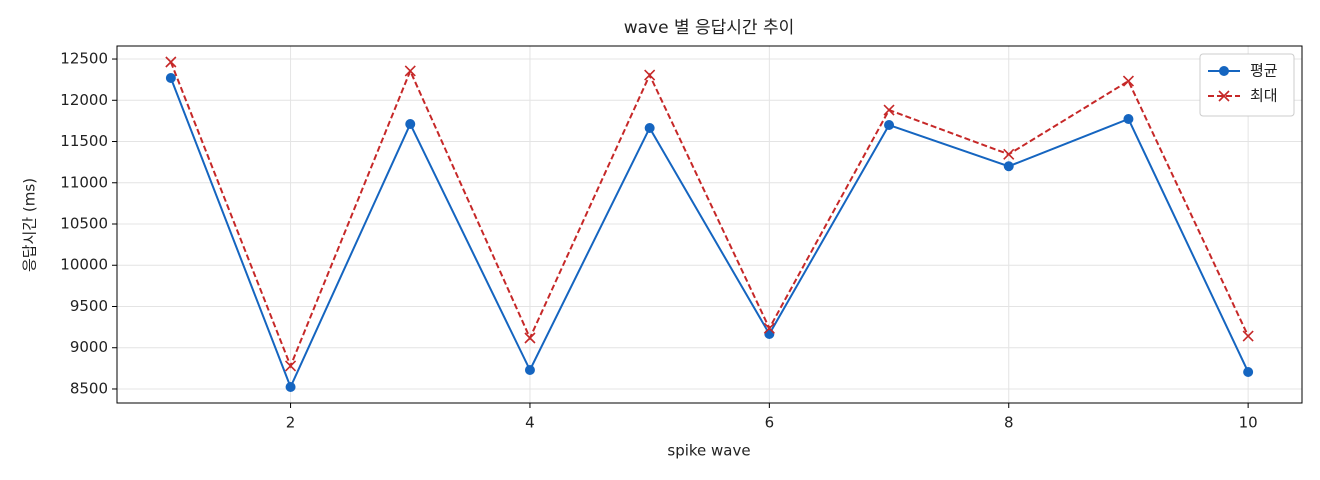  What do you see at coordinates (708, 451) in the screenshot?
I see `x-axis-label: spike wave` at bounding box center [708, 451].